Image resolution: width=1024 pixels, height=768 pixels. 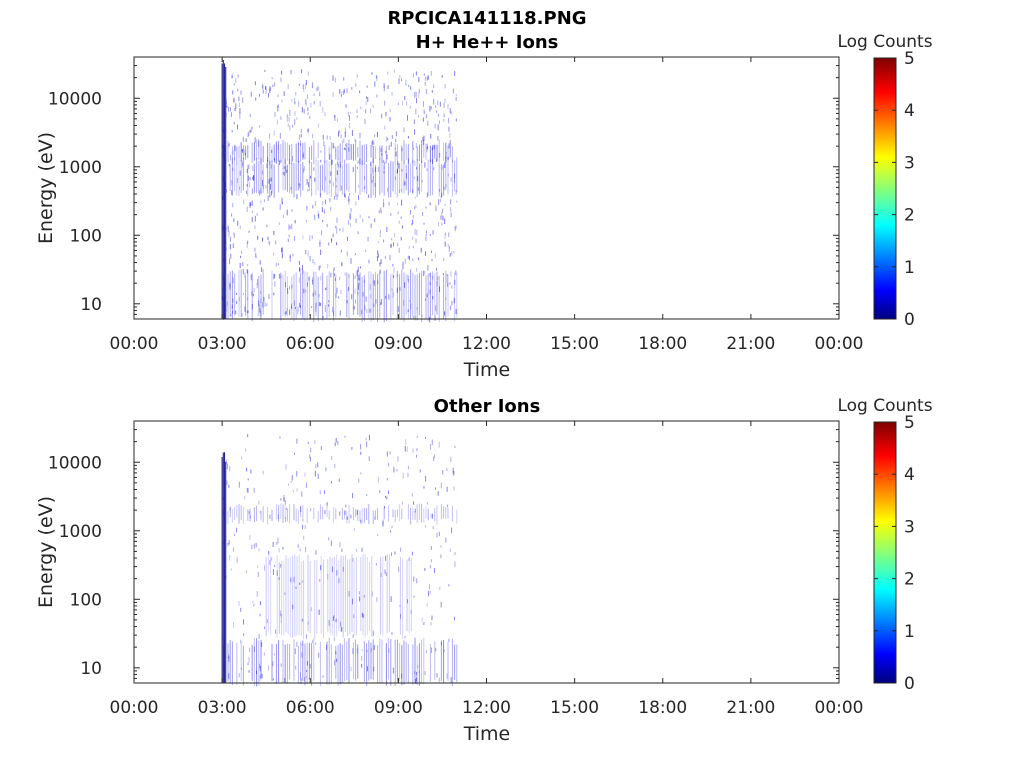 I want to click on figure-title: RPCICA141118.PNG, so click(x=486, y=18).